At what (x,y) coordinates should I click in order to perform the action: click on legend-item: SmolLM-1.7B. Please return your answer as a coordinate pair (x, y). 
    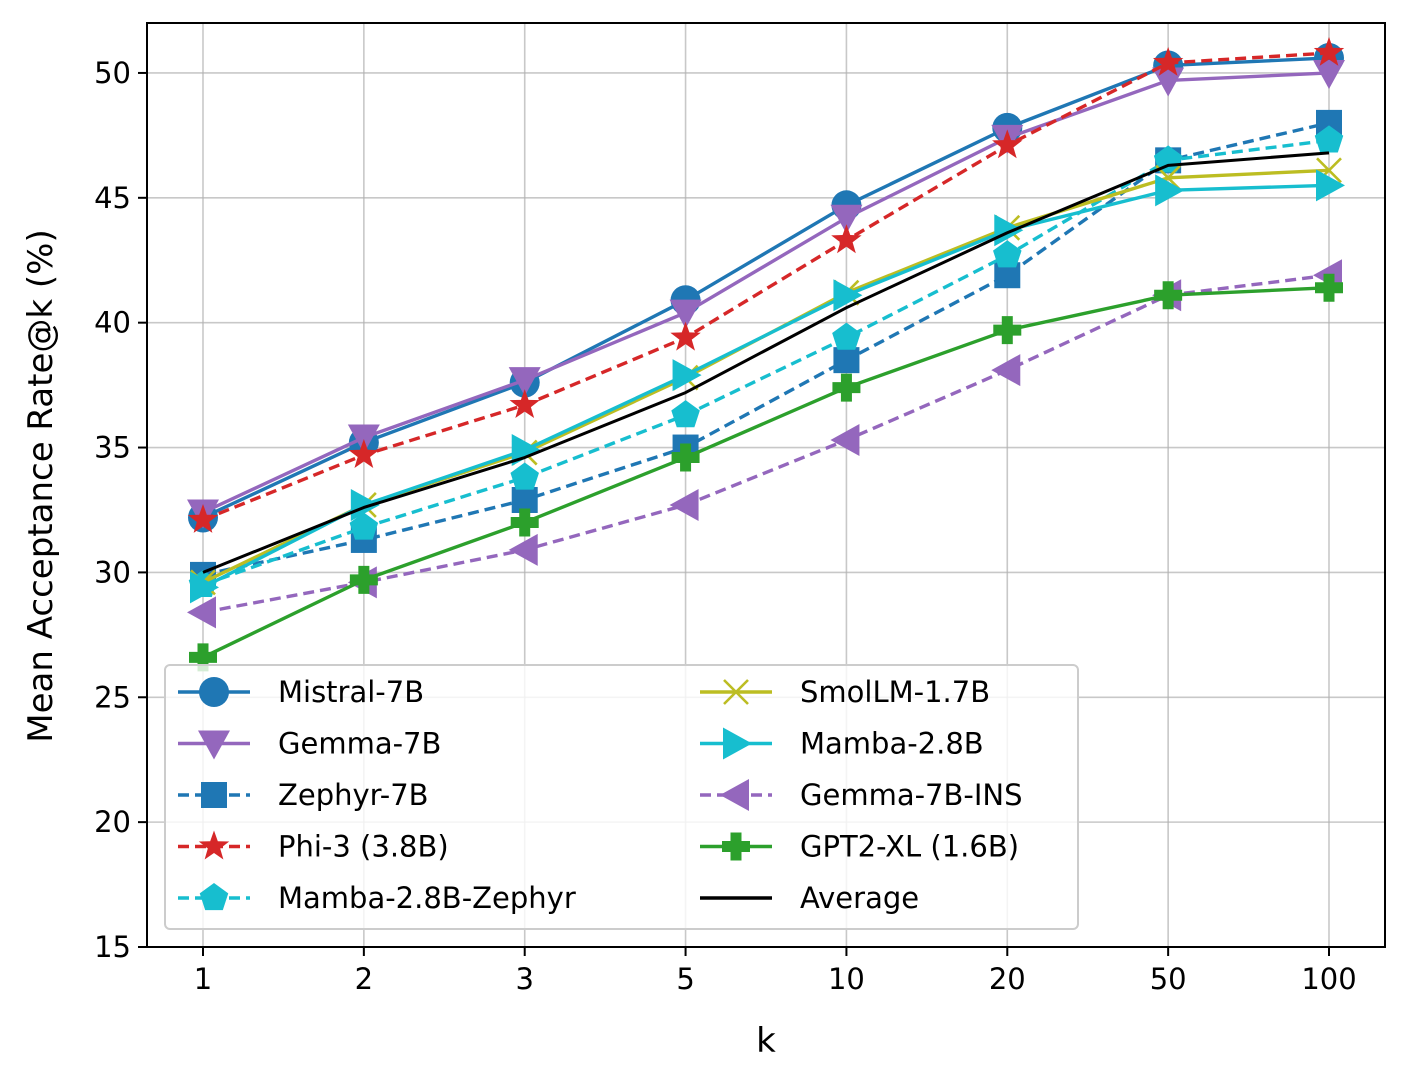
    Looking at the image, I should click on (845, 692).